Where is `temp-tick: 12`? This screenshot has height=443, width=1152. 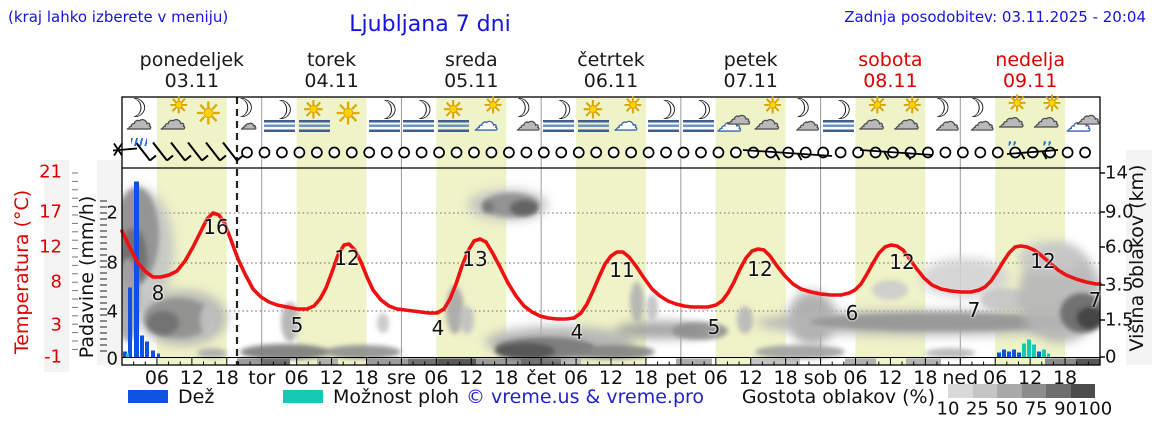
temp-tick: 12 is located at coordinates (50, 247).